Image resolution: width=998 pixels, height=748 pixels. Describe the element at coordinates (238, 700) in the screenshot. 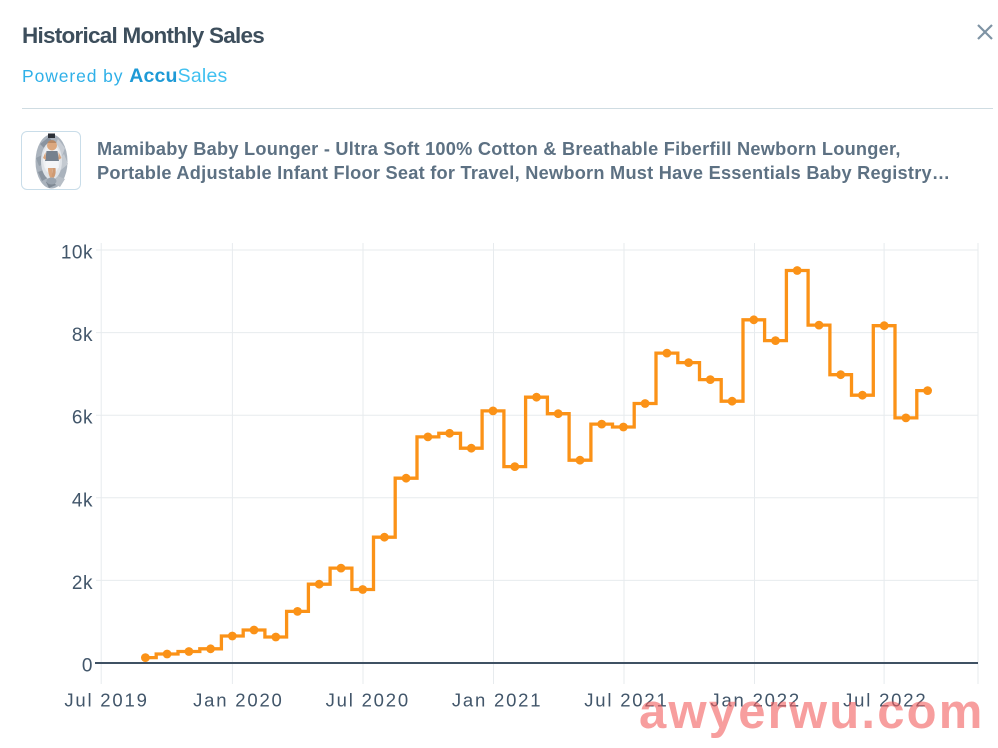

I see `svg-text: Jan 2020` at that location.